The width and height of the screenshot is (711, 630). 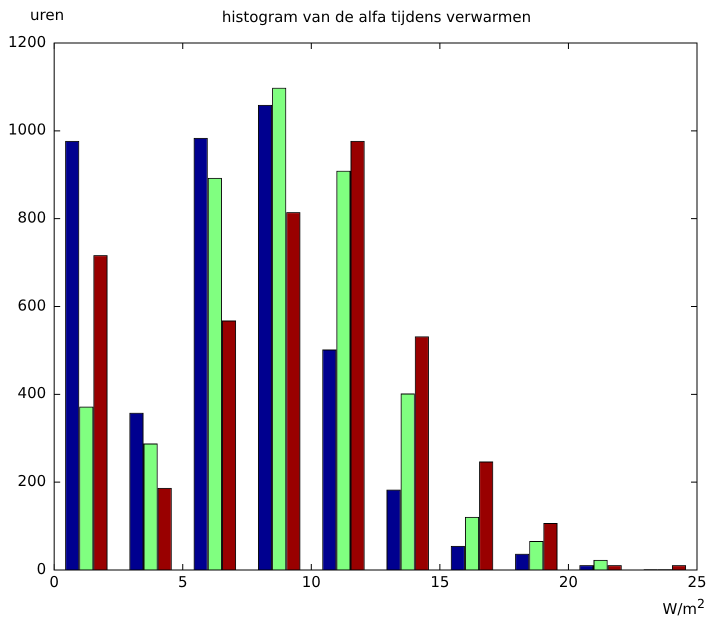 I want to click on x-tick-label: 15, so click(x=440, y=581).